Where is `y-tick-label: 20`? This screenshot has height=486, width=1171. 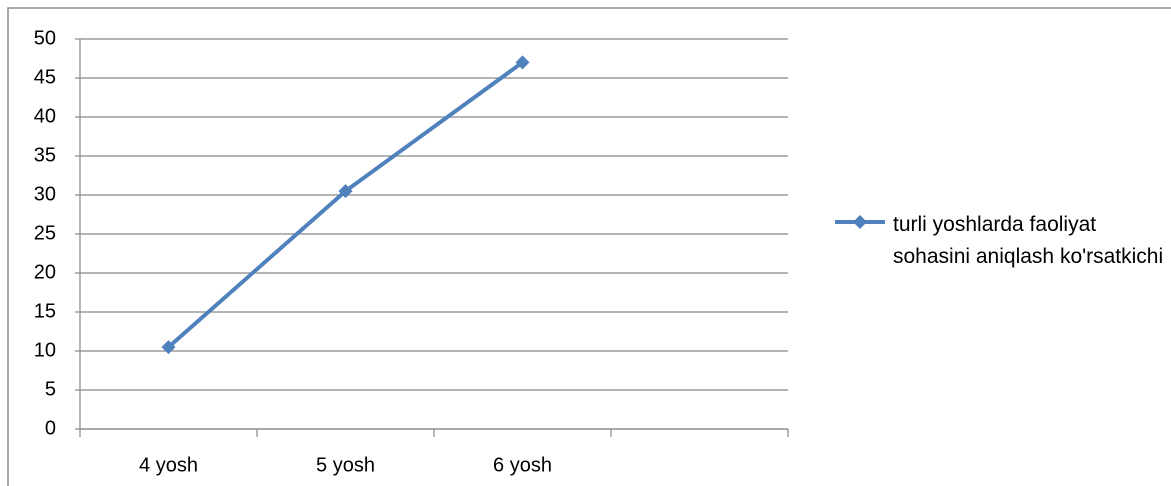
y-tick-label: 20 is located at coordinates (45, 272).